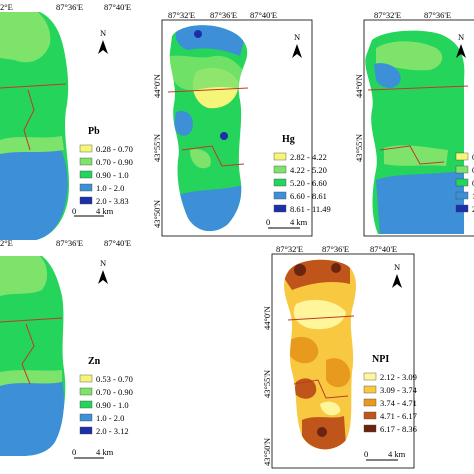 Image resolution: width=474 pixels, height=474 pixels. What do you see at coordinates (305, 388) in the screenshot?
I see `npi-zone-dark-mid` at bounding box center [305, 388].